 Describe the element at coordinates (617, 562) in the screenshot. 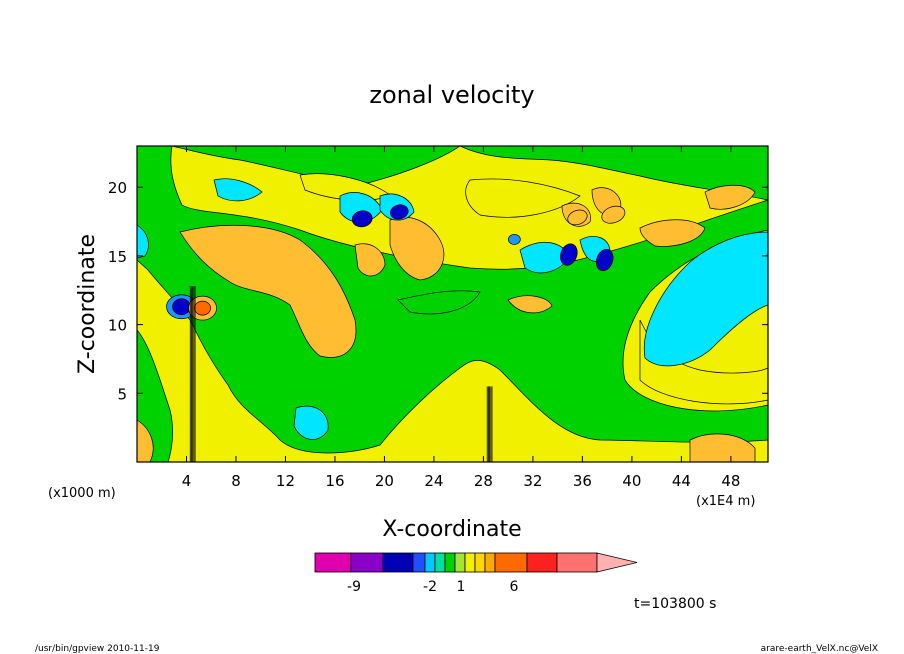

I see `colorbar-extend-arrow` at that location.